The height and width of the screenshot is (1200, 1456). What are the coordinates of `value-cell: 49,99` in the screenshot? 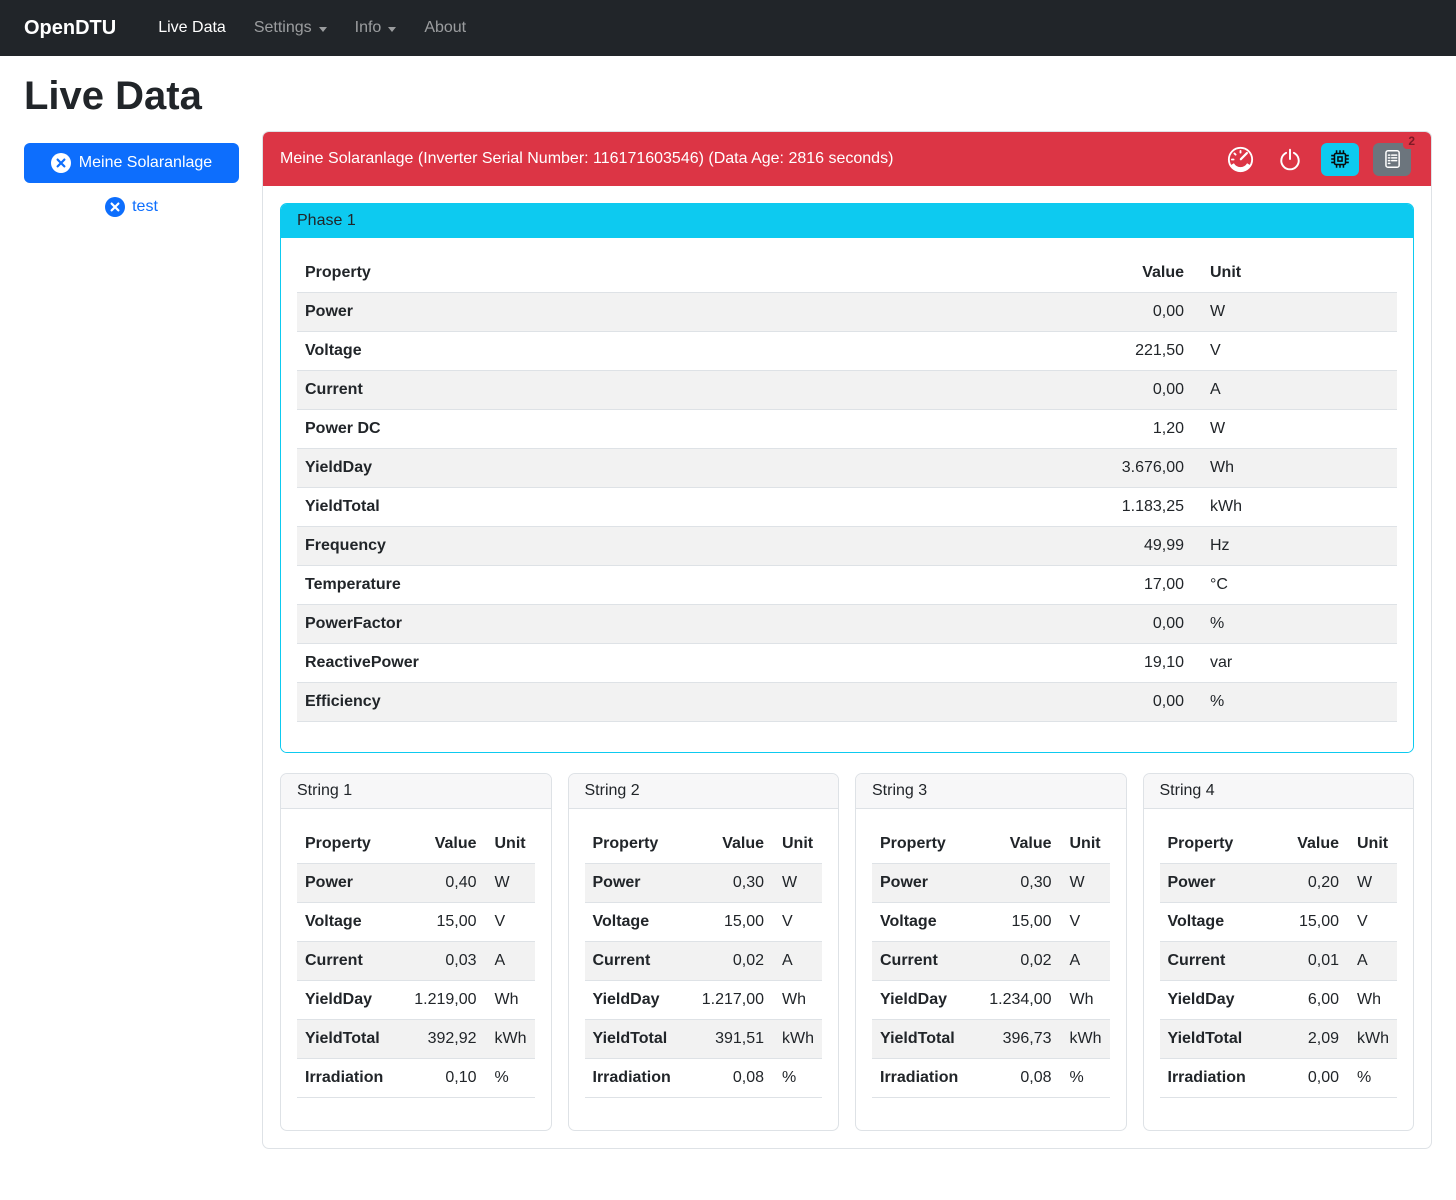 It's located at (1132, 546).